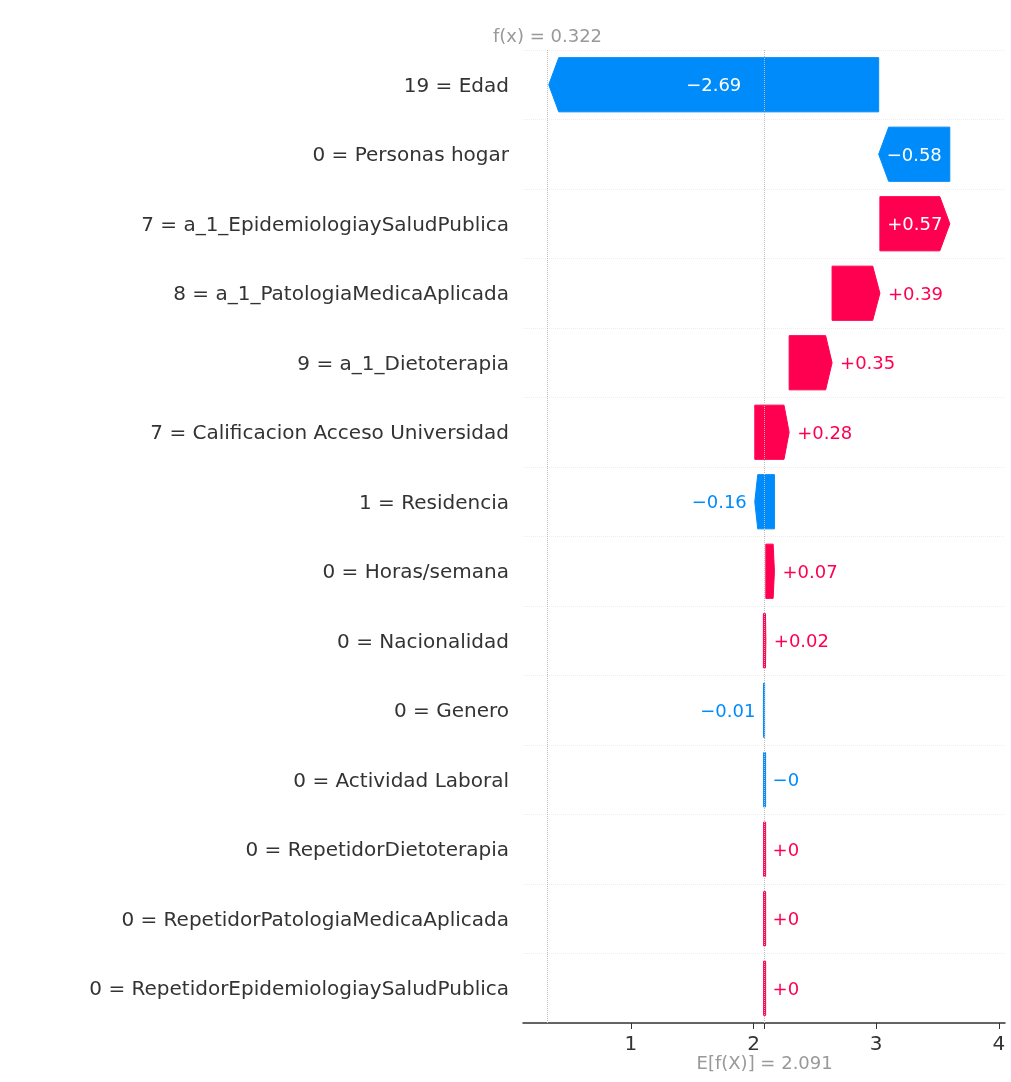 Image resolution: width=1011 pixels, height=1082 pixels. What do you see at coordinates (403, 362) in the screenshot?
I see `y-tick-label: 9 = a_1_Dietoterapia` at bounding box center [403, 362].